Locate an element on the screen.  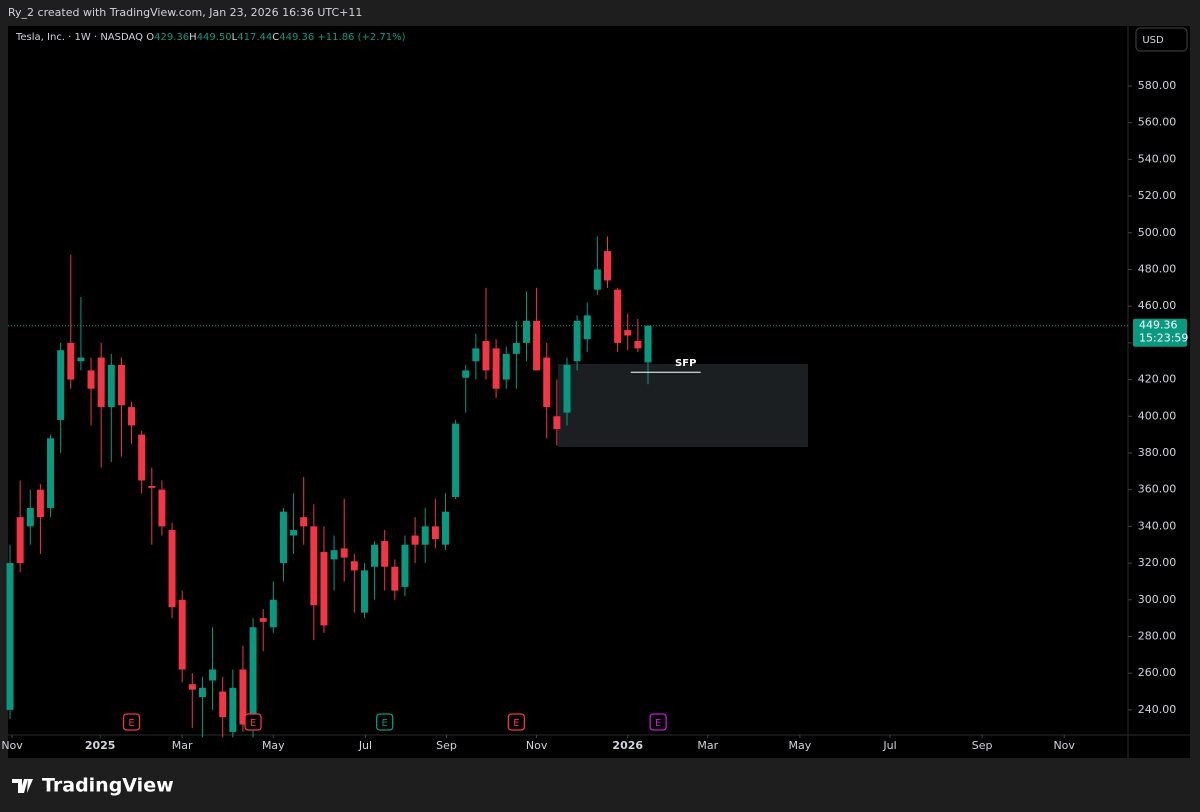
brand: TradingView is located at coordinates (108, 786).